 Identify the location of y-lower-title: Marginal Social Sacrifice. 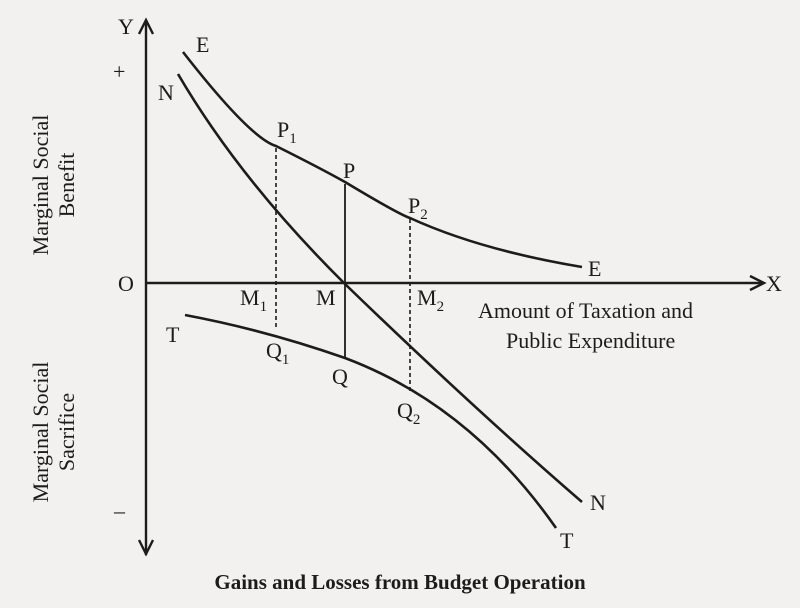
(53, 432).